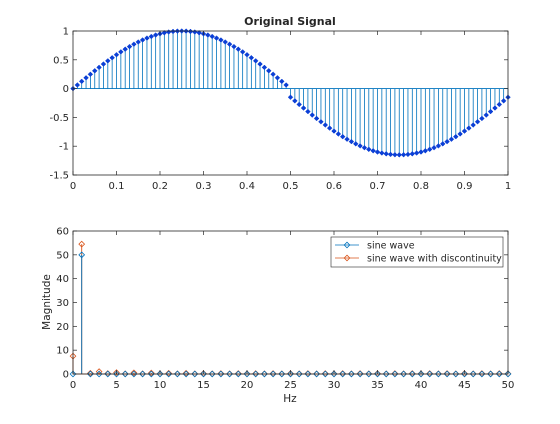  What do you see at coordinates (290, 385) in the screenshot?
I see `x-tick-label: 25` at bounding box center [290, 385].